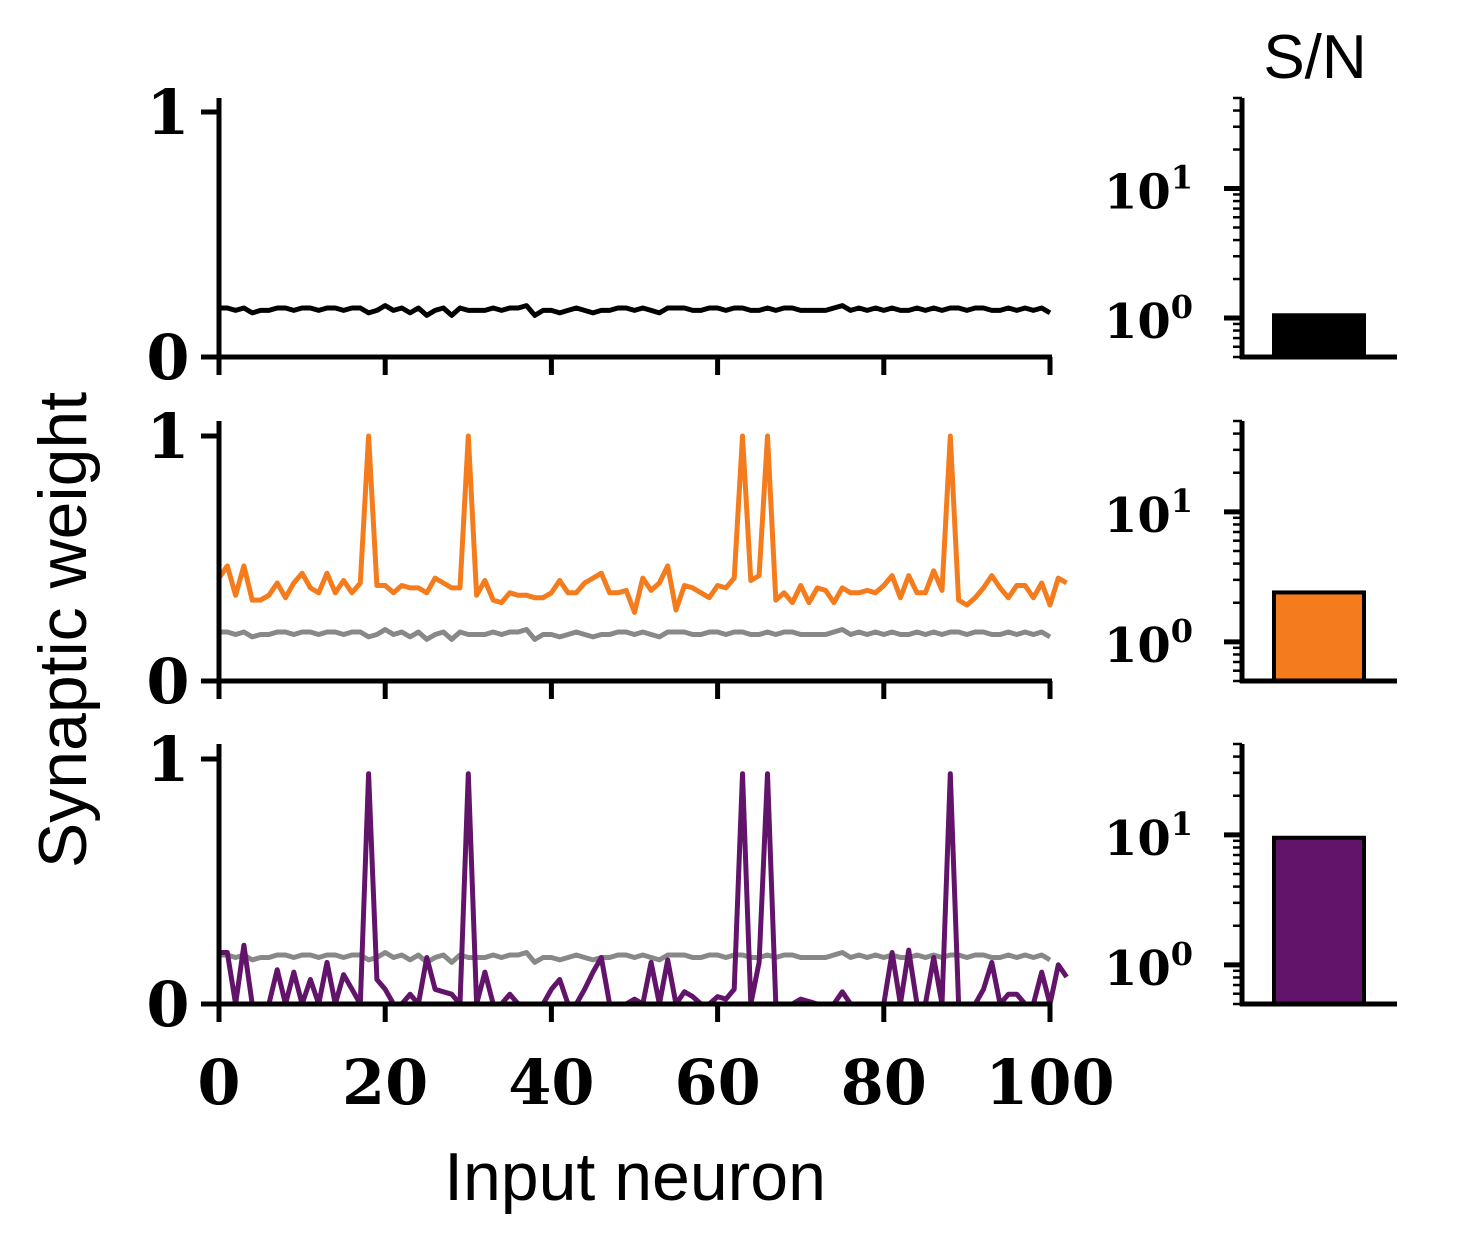 The width and height of the screenshot is (1467, 1257). What do you see at coordinates (218, 1082) in the screenshot?
I see `x-tick-label: 0` at bounding box center [218, 1082].